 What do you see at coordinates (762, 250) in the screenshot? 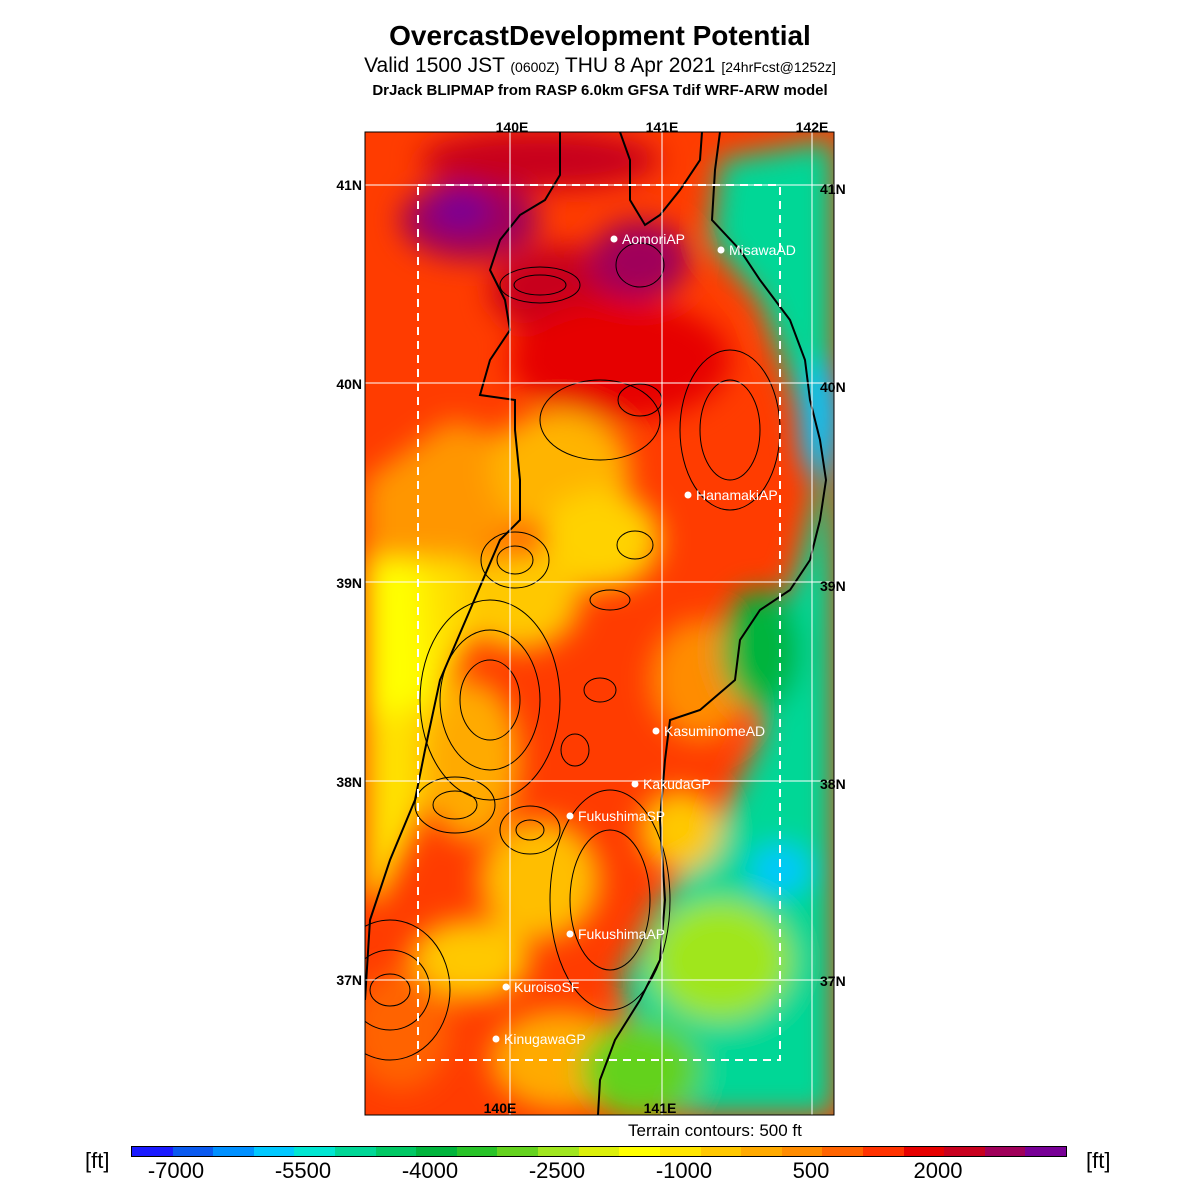
I see `station-label-misawa: MisawaAD` at bounding box center [762, 250].